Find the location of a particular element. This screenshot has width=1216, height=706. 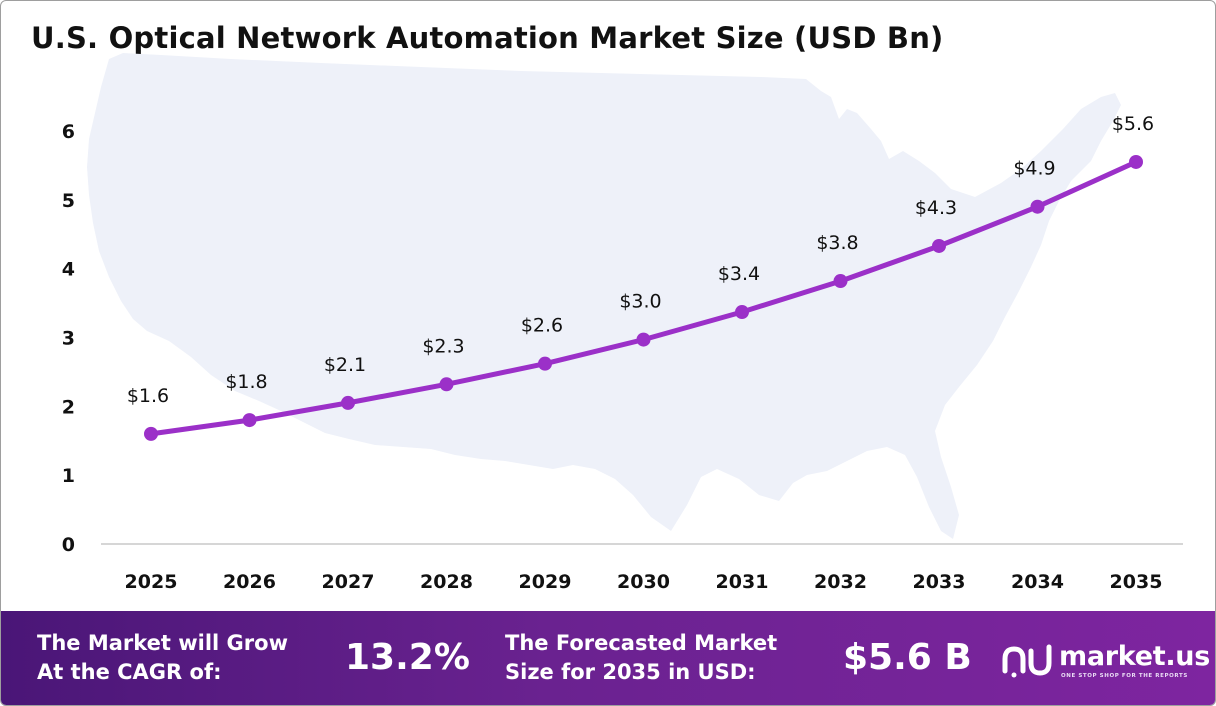

data-label: $4.3 is located at coordinates (936, 208).